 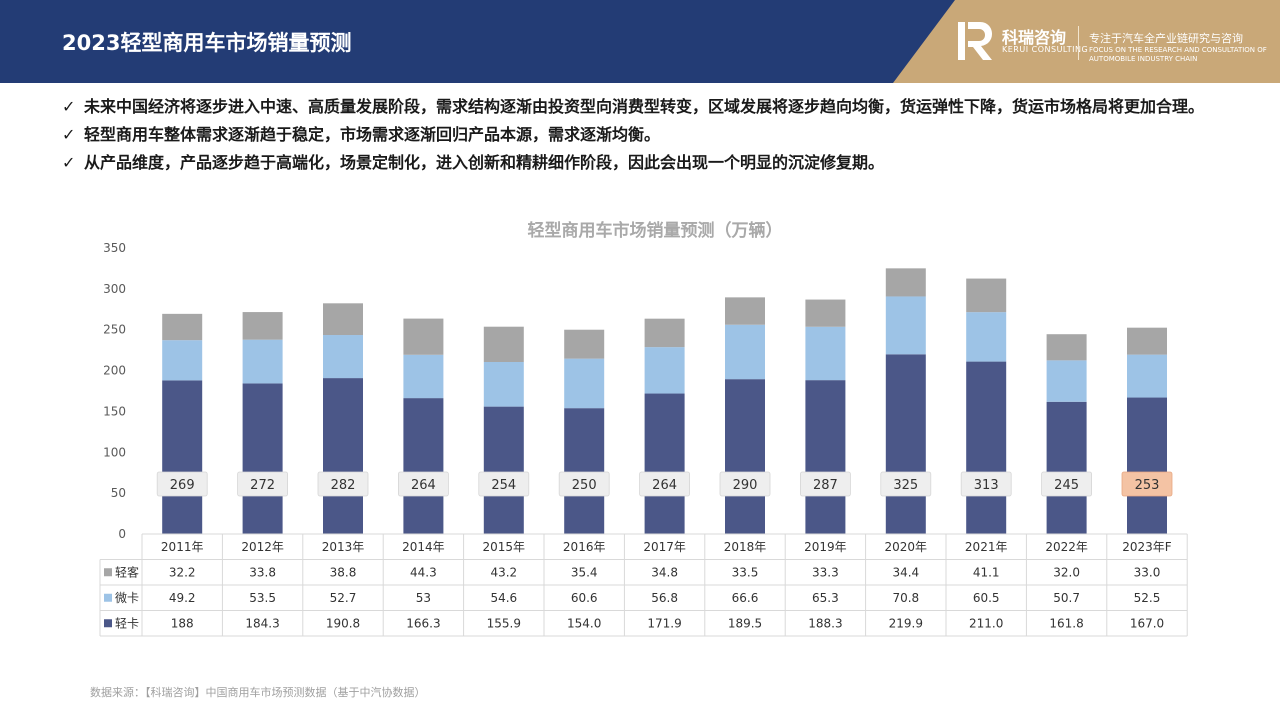 What do you see at coordinates (1045, 49) in the screenshot?
I see `logo-subtitle: KERUI CONSULTING` at bounding box center [1045, 49].